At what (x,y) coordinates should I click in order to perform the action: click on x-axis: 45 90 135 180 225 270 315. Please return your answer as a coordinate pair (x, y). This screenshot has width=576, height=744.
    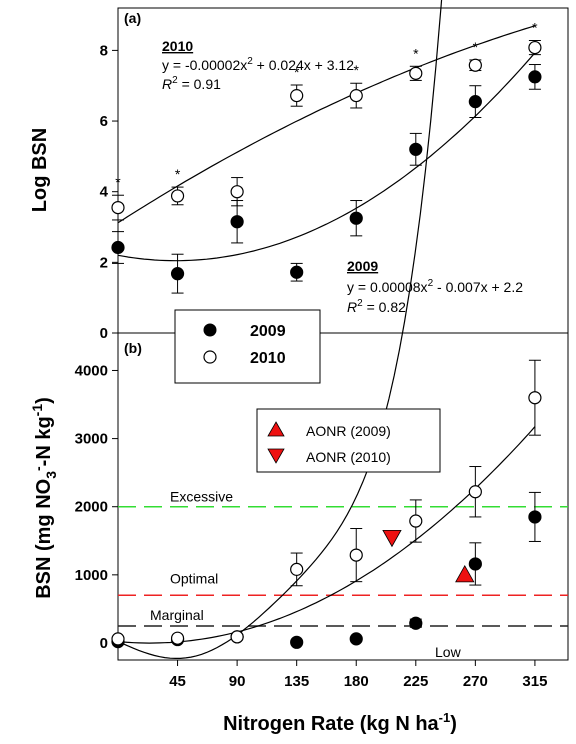
    Looking at the image, I should click on (358, 675).